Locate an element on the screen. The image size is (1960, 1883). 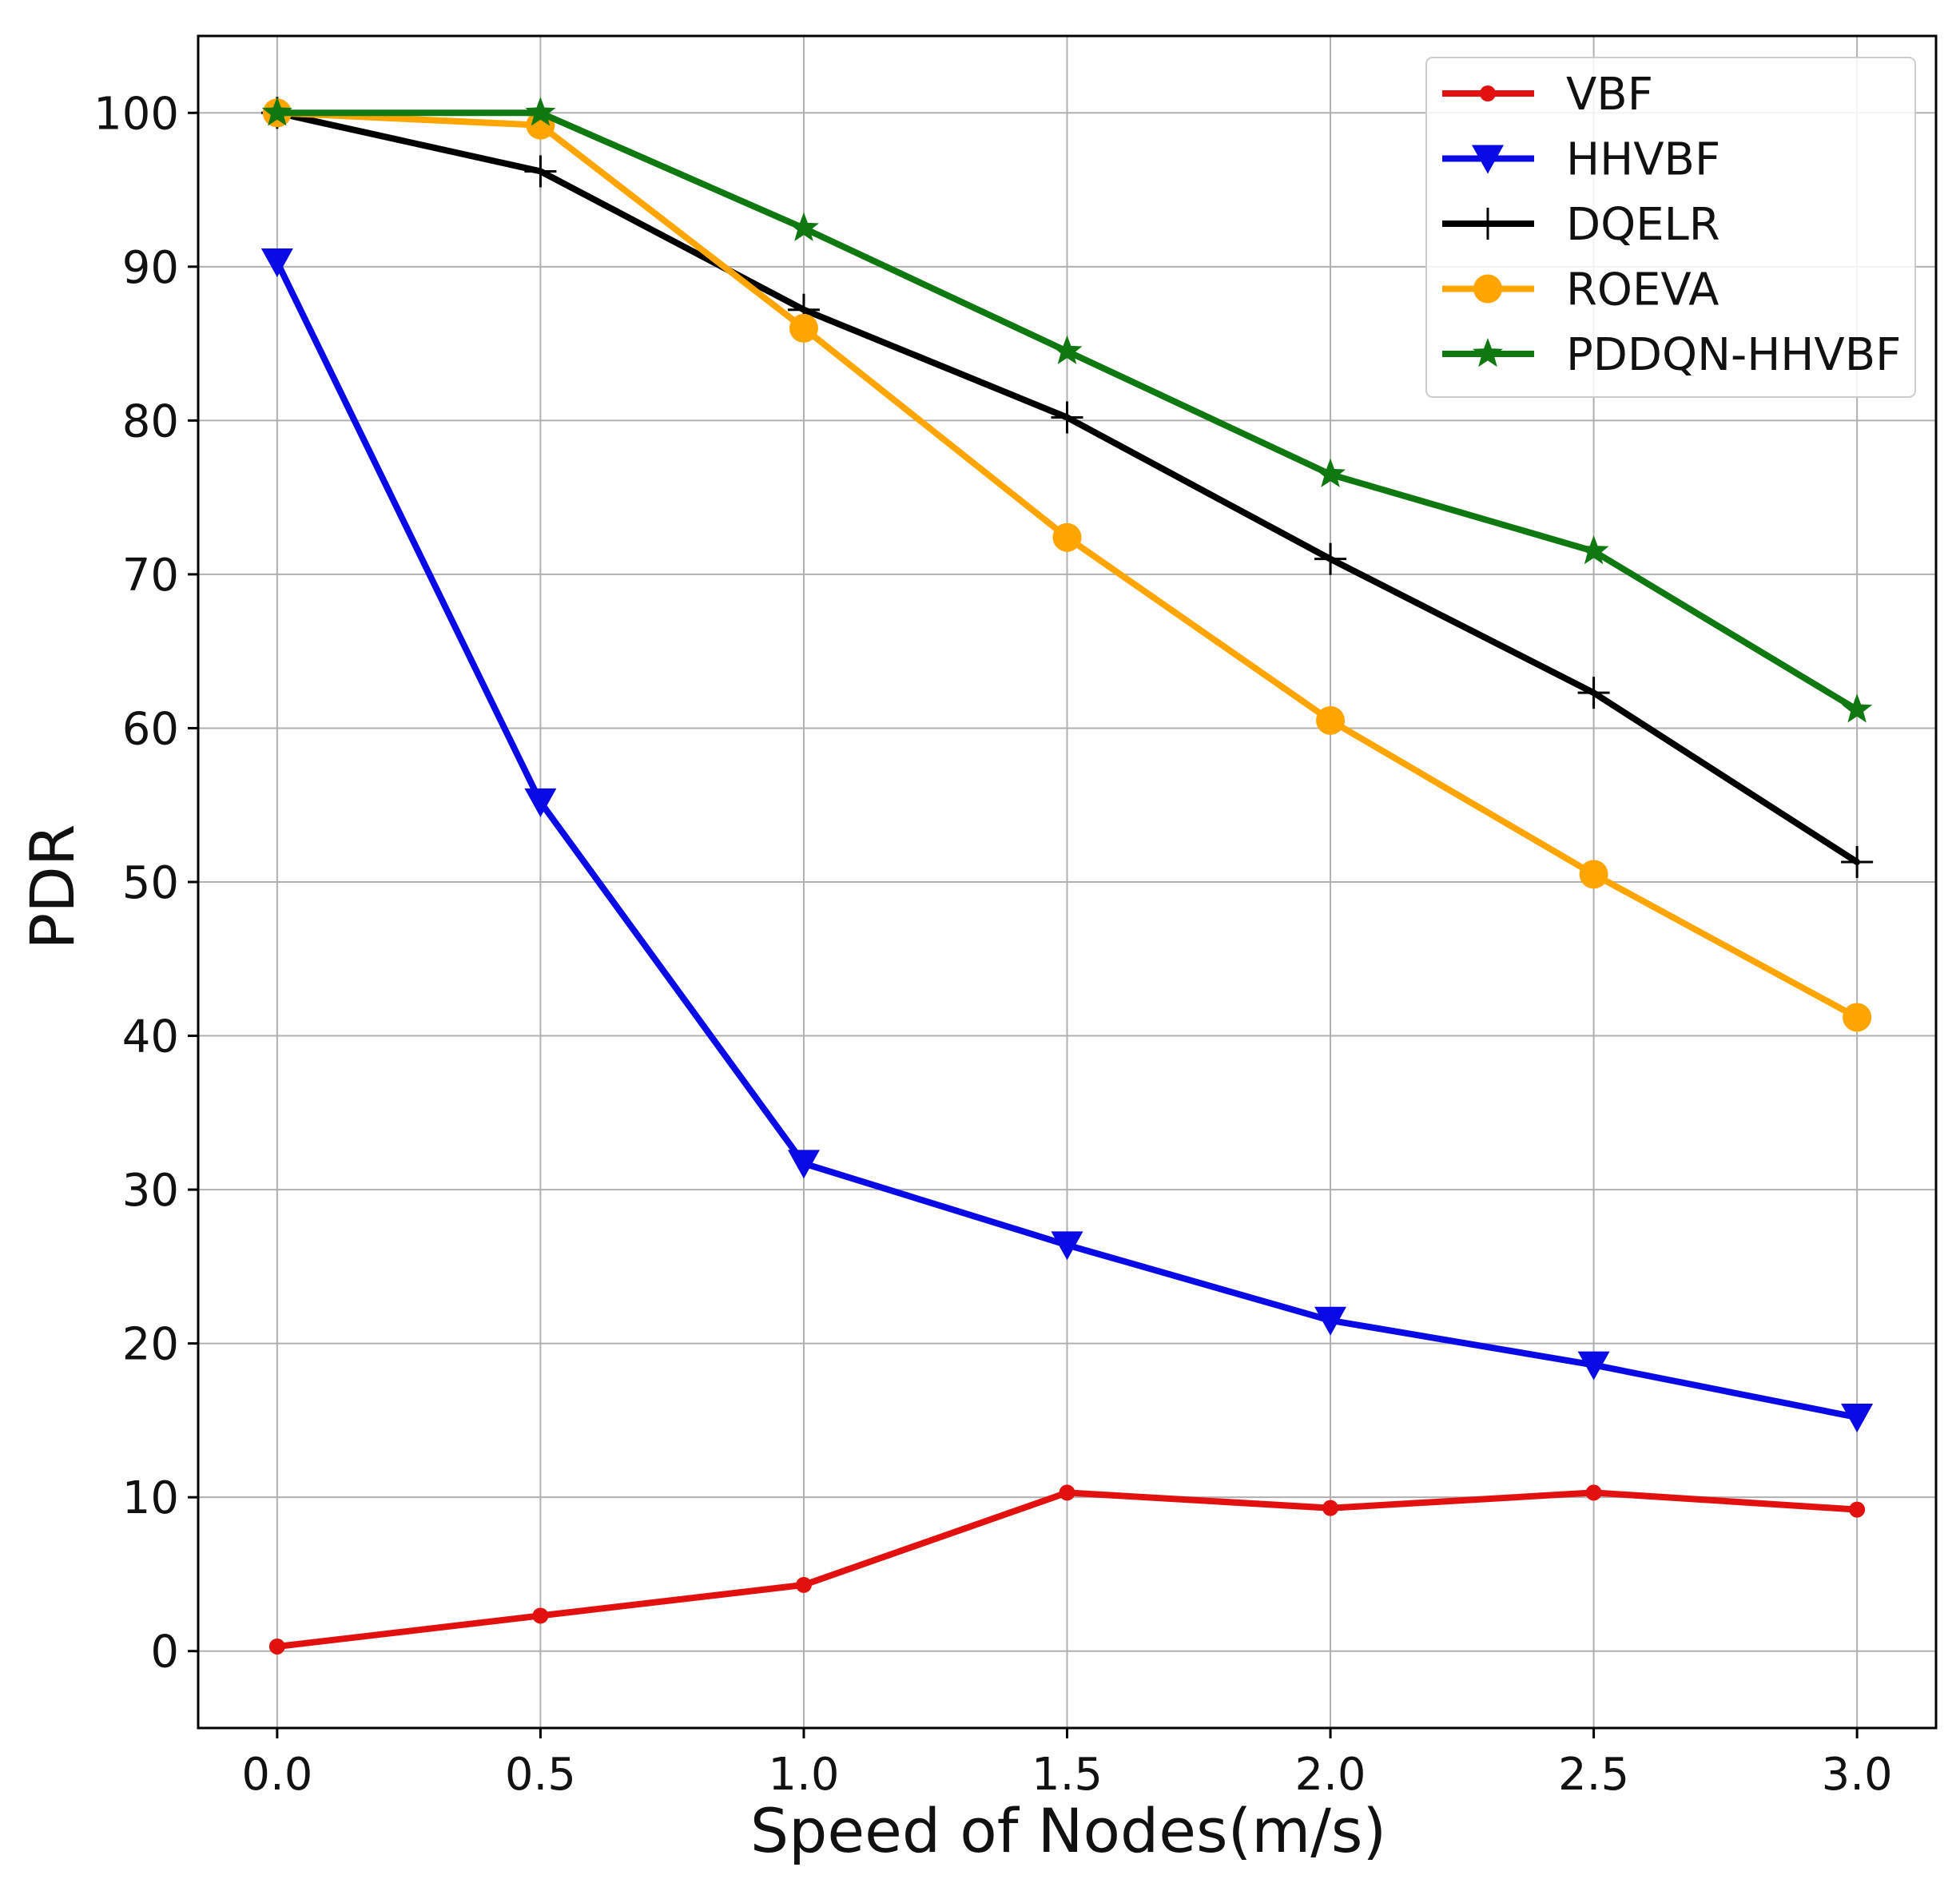
legend-label: PDDQN-HHVBF is located at coordinates (1733, 355).